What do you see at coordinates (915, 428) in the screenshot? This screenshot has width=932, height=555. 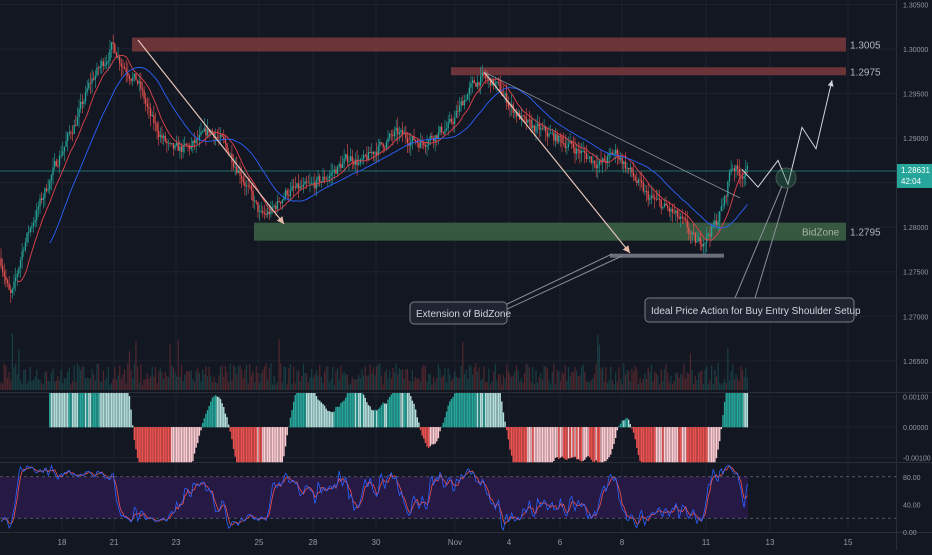 I see `histogram-tick-label: 0.00000` at bounding box center [915, 428].